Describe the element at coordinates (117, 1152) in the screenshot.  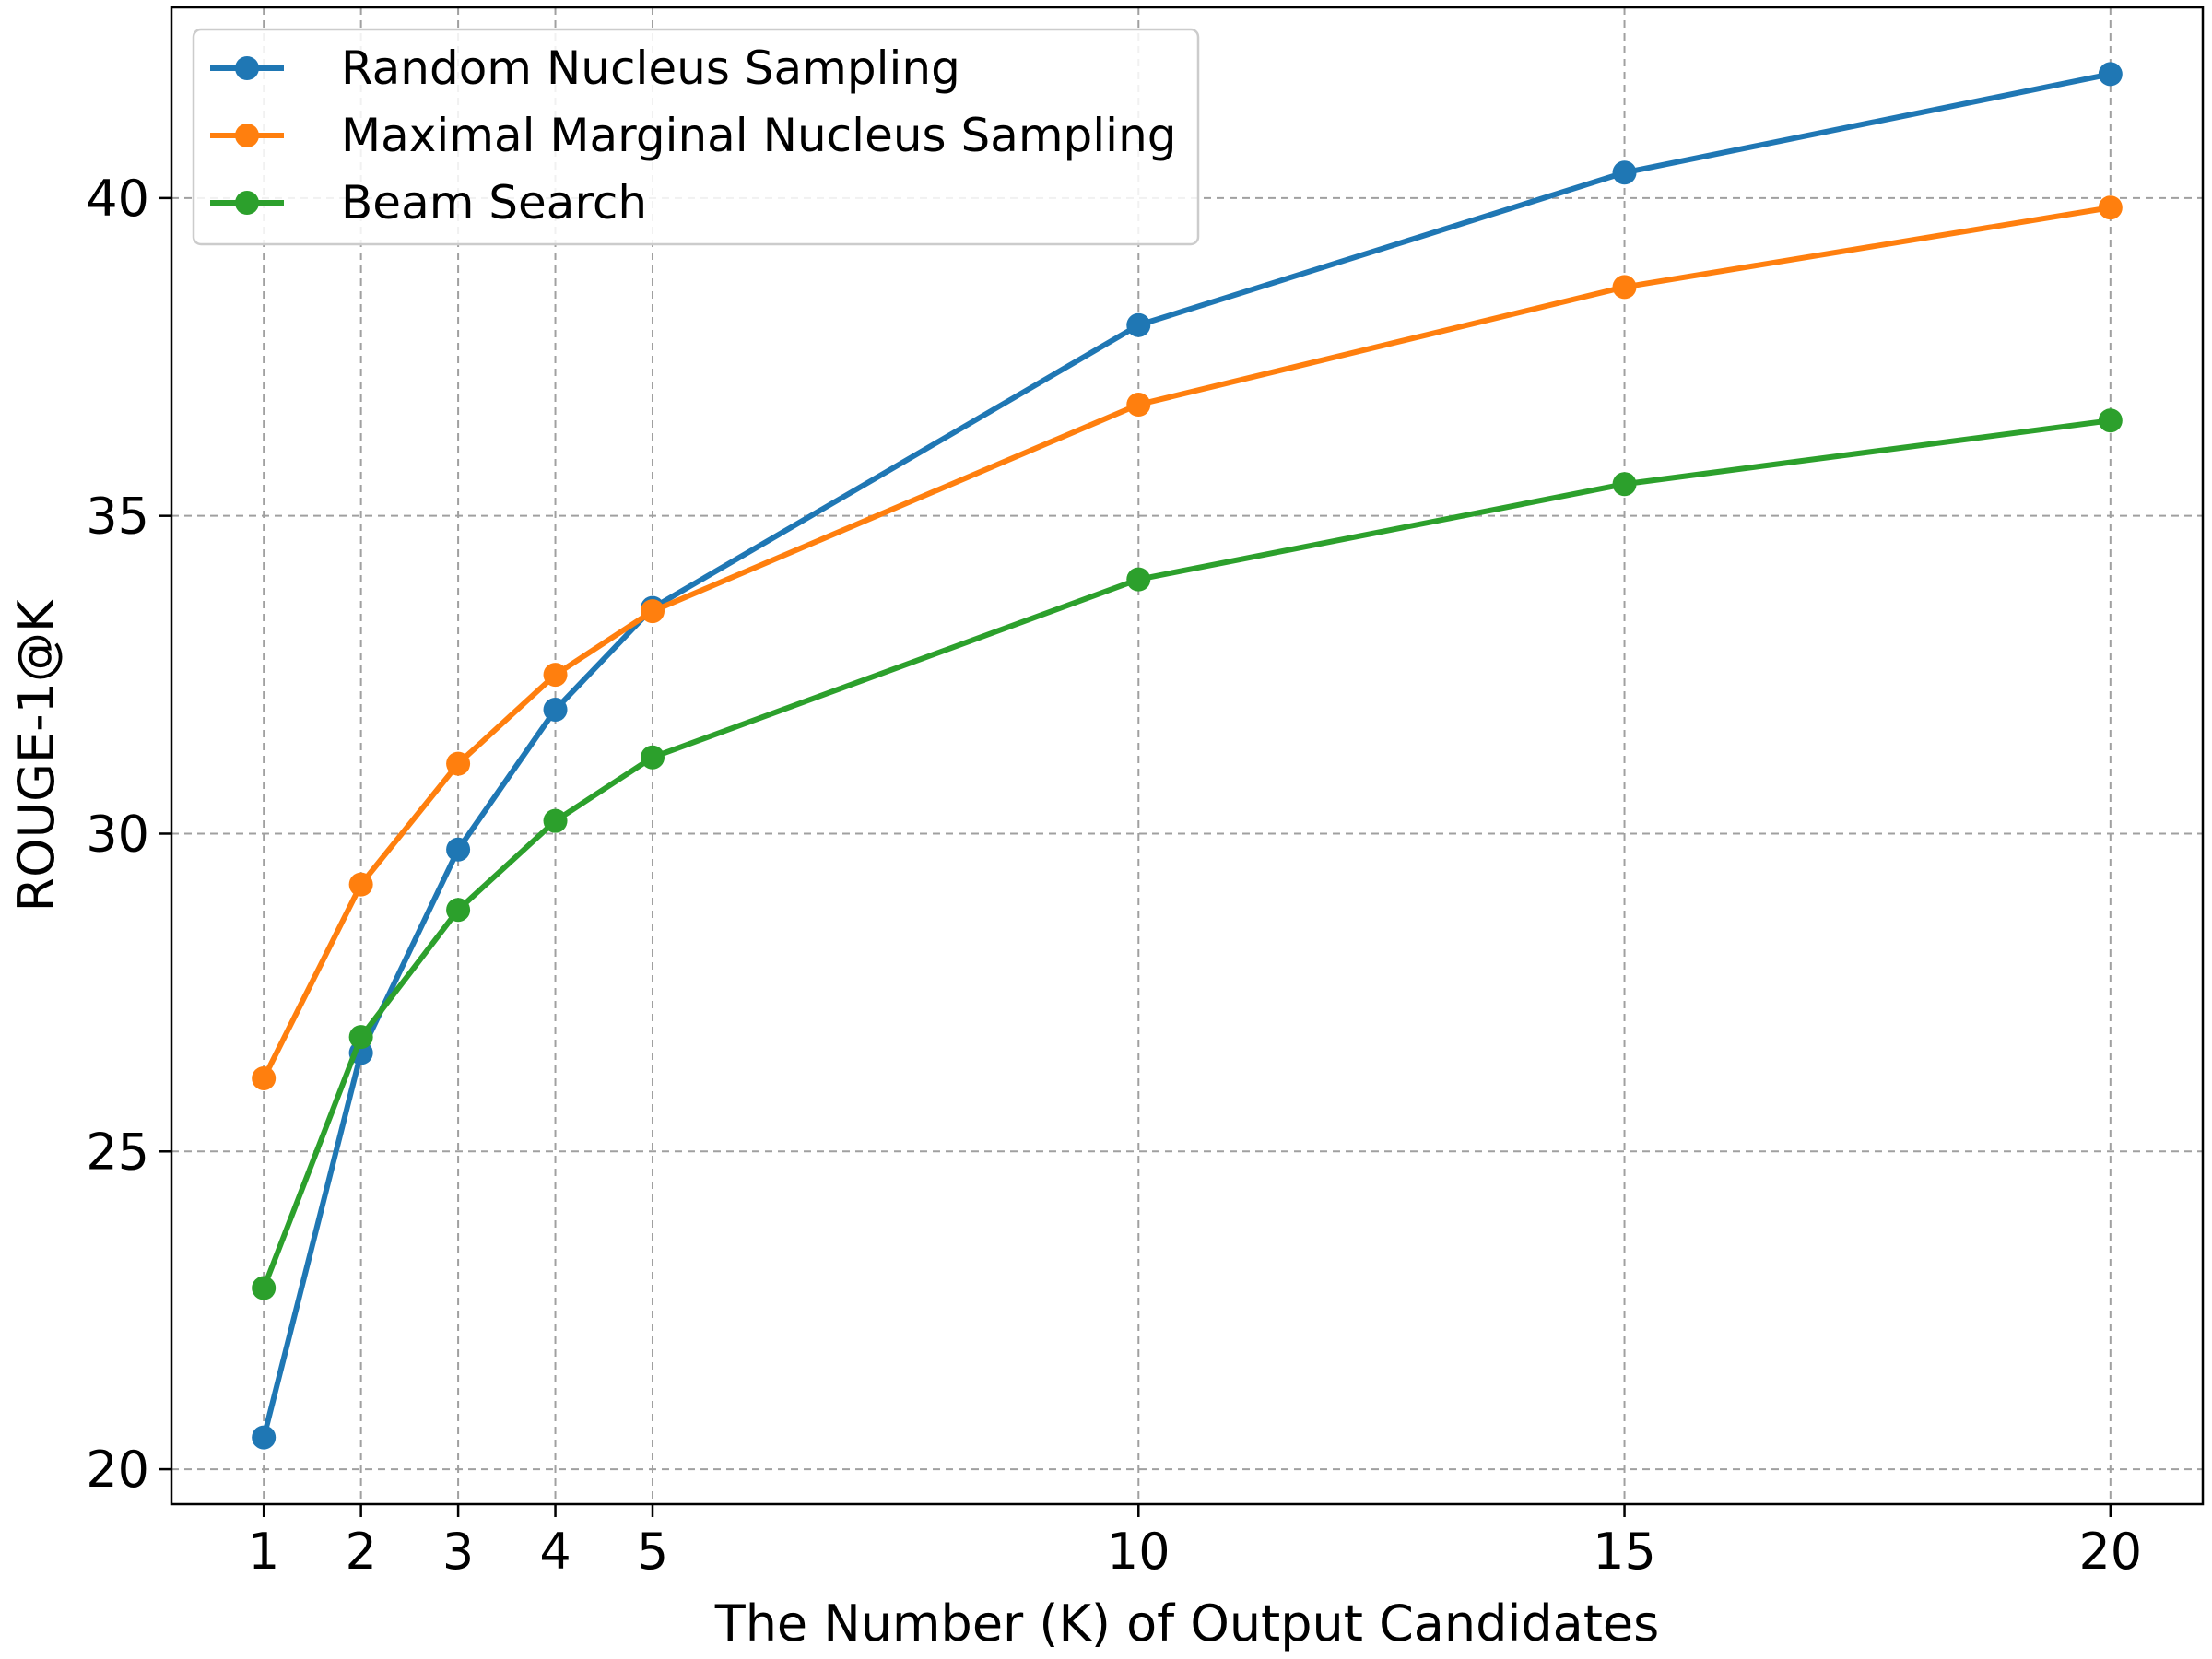
I see `y-tick-label: 25` at that location.